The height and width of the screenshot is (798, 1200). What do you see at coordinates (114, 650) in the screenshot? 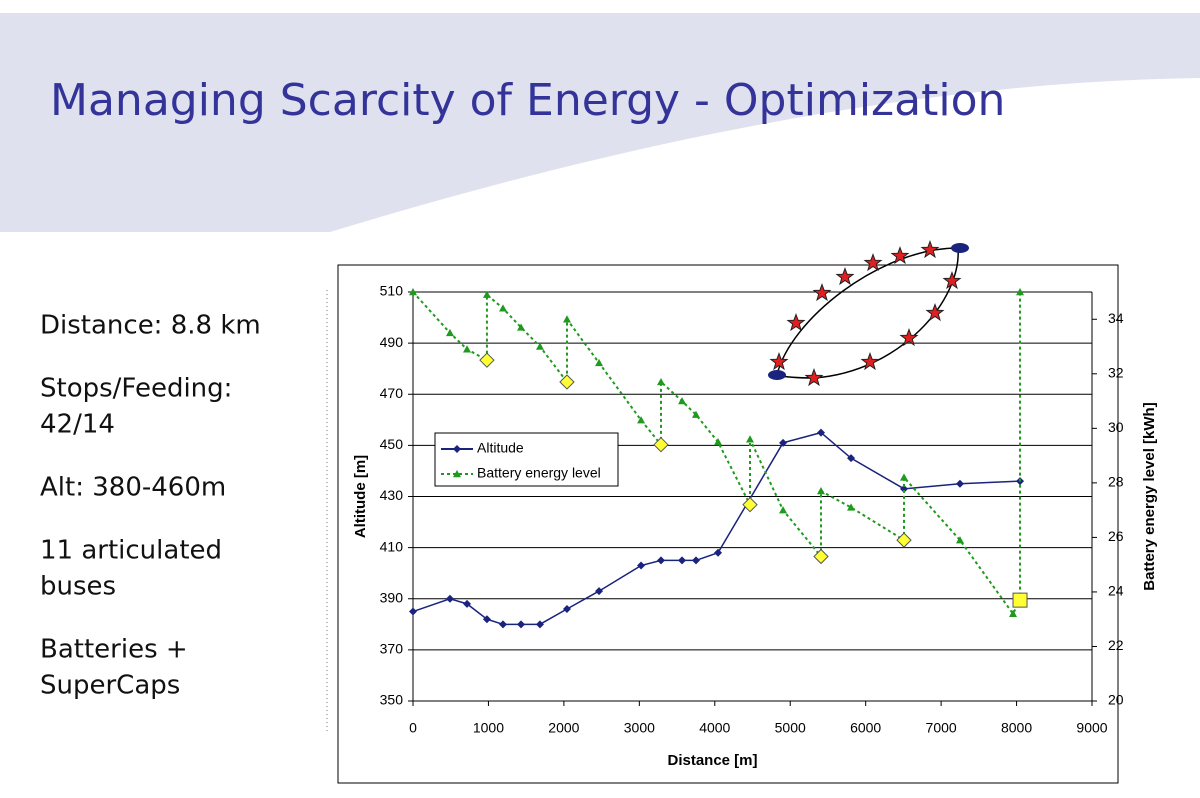
I see `bullet-text: Batteries +` at bounding box center [114, 650].